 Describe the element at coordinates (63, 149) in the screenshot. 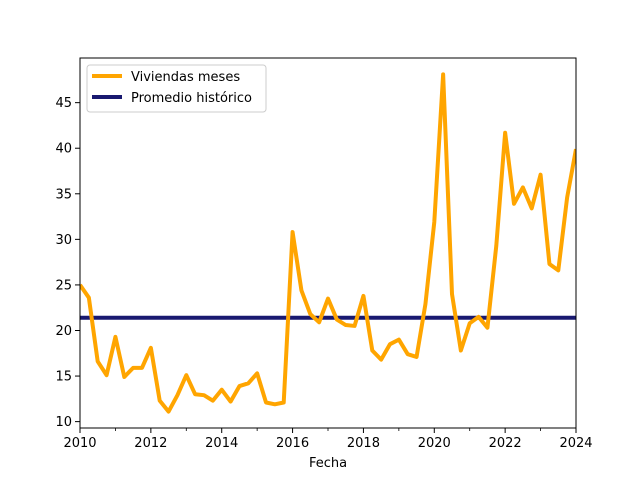

I see `y-tick-label: 40` at that location.